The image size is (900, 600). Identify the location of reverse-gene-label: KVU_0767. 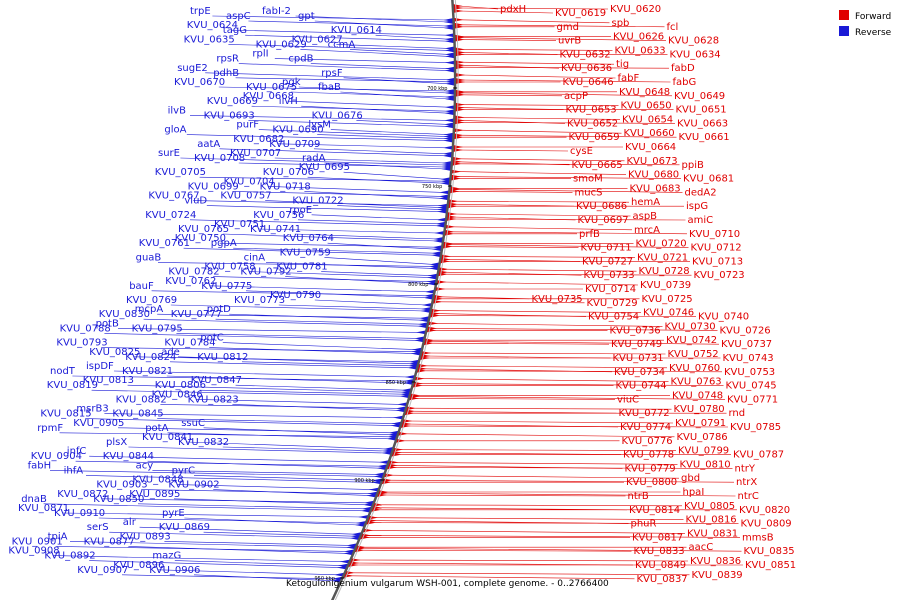
(173, 196).